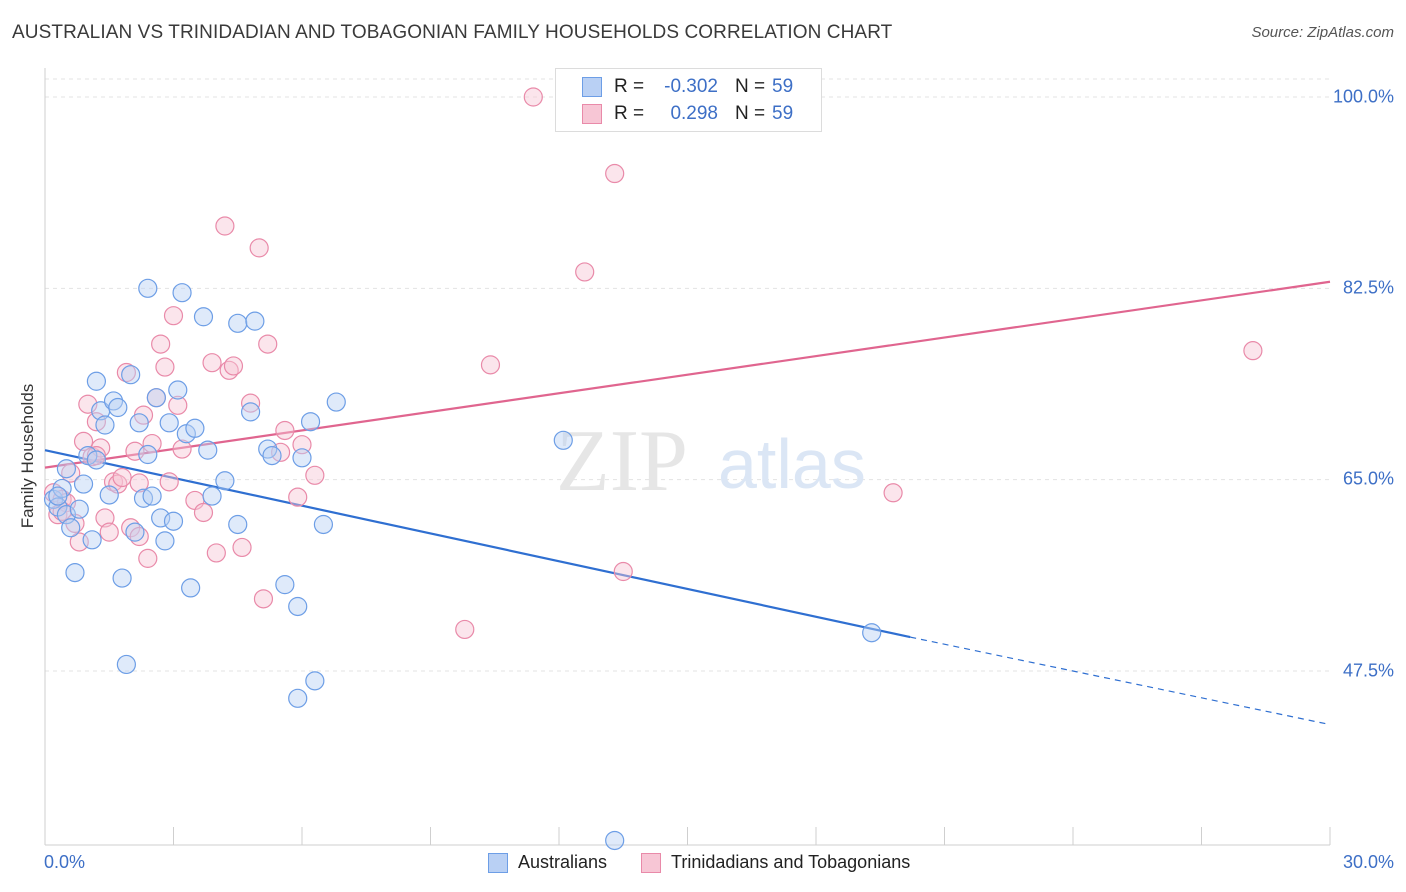 The height and width of the screenshot is (892, 1406). Describe the element at coordinates (1368, 478) in the screenshot. I see `y-tick-label: 65.0%` at that location.